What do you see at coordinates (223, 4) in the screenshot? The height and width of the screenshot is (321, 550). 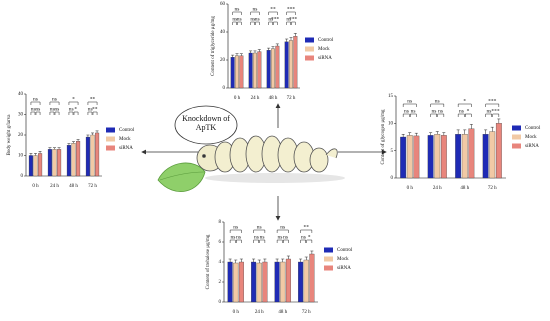 I see `y-tick-label: 60` at bounding box center [223, 4].